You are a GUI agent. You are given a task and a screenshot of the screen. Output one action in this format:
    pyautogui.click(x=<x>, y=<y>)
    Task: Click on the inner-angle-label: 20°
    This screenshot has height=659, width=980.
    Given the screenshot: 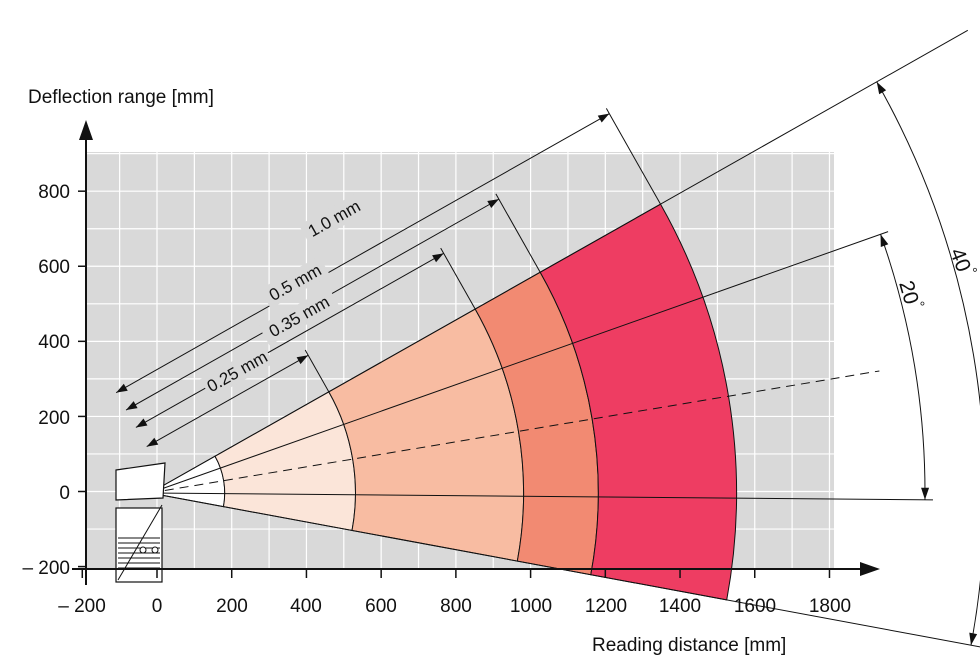 What is the action you would take?
    pyautogui.click(x=911, y=294)
    